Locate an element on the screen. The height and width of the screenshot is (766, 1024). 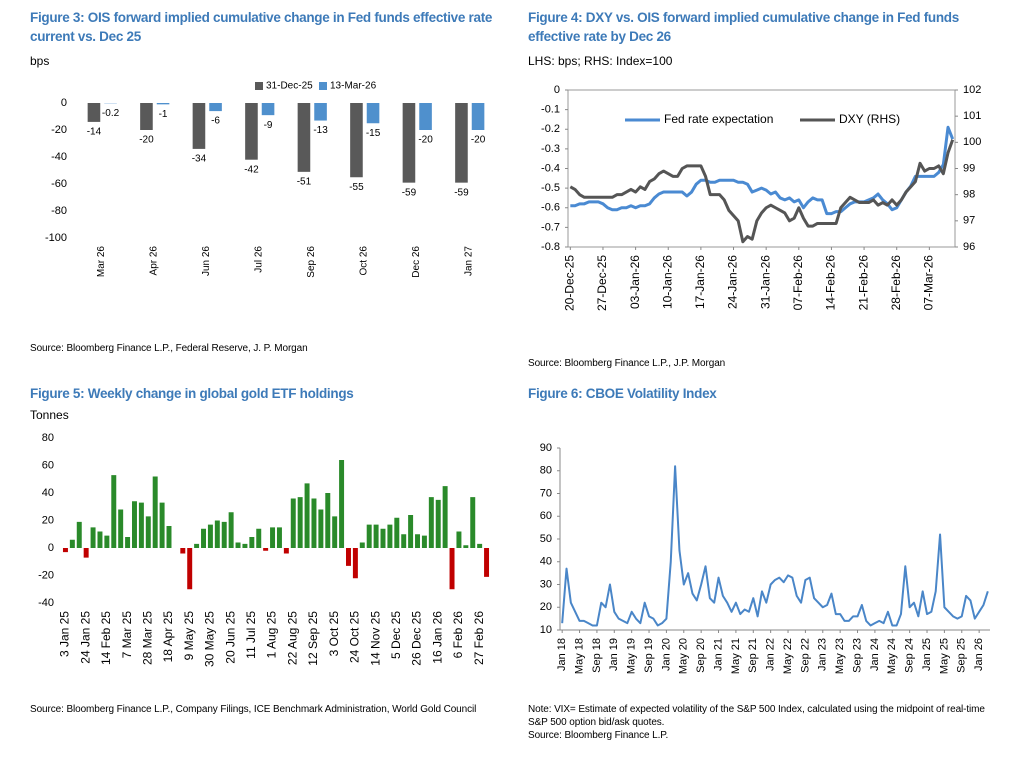
value-label: -15 is located at coordinates (373, 133).